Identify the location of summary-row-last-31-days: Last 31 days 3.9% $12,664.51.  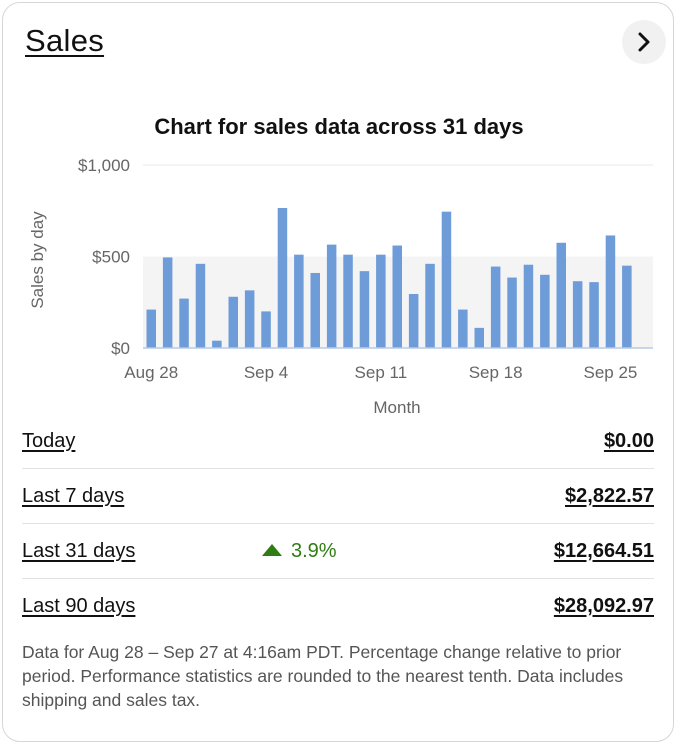
(338, 551).